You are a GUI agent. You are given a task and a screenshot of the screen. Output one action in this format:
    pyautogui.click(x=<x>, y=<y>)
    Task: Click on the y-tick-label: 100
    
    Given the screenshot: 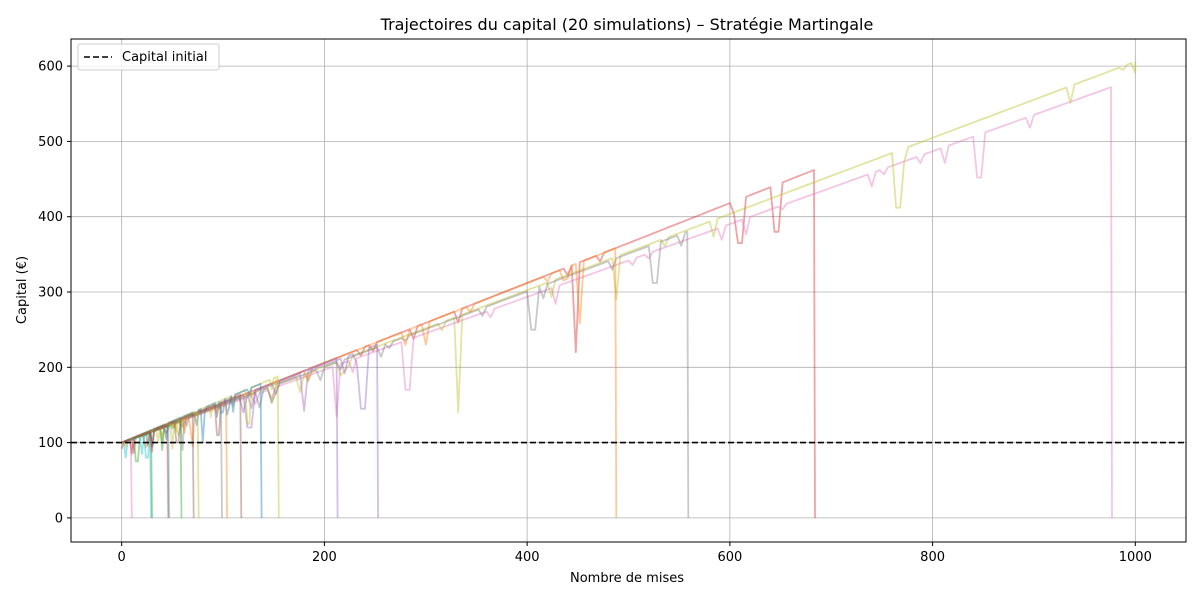 What is the action you would take?
    pyautogui.click(x=50, y=443)
    